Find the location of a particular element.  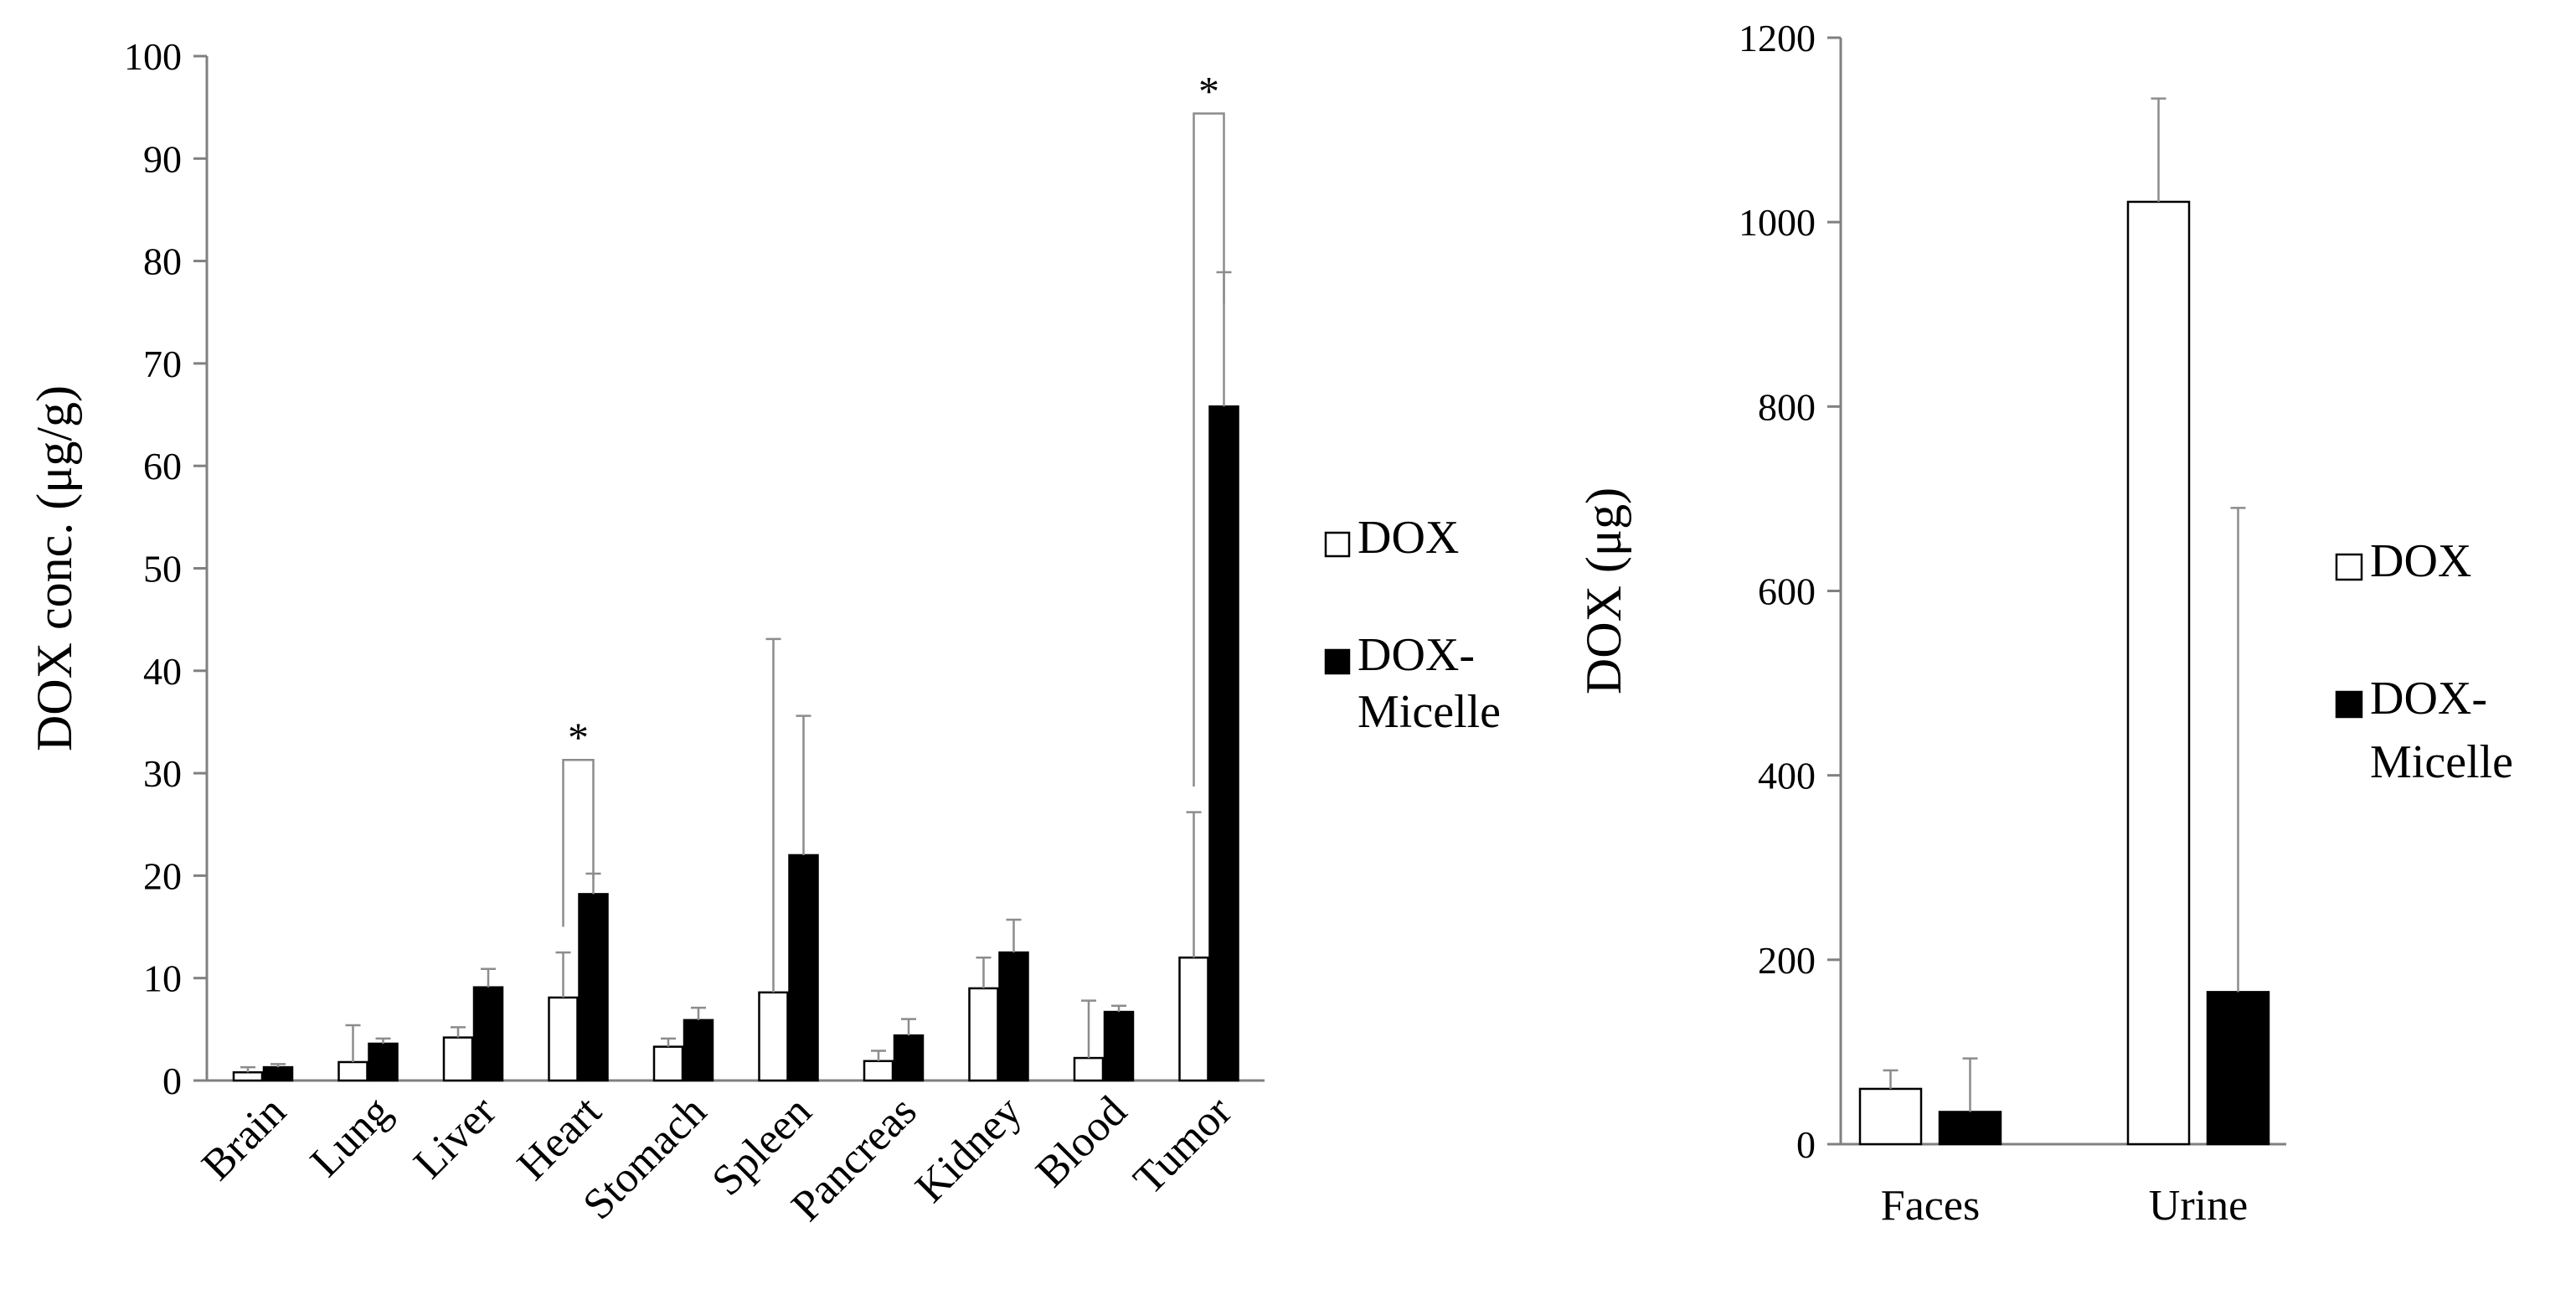

chart1-y-tick-label: 90 is located at coordinates (162, 158).